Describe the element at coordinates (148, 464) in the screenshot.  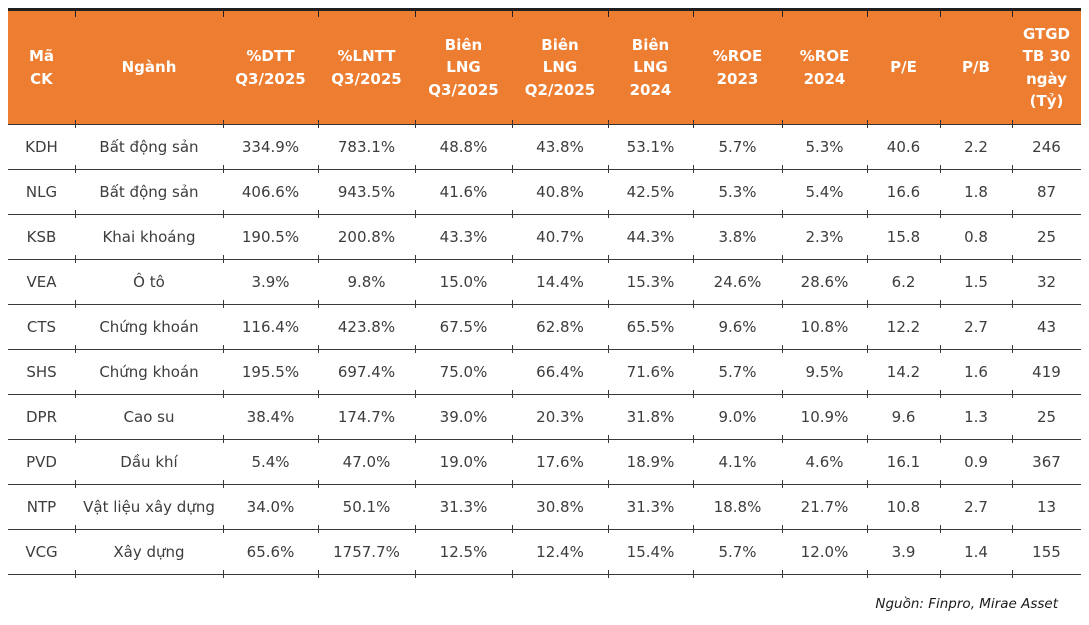
I see `industry-cell: Dầu khí` at that location.